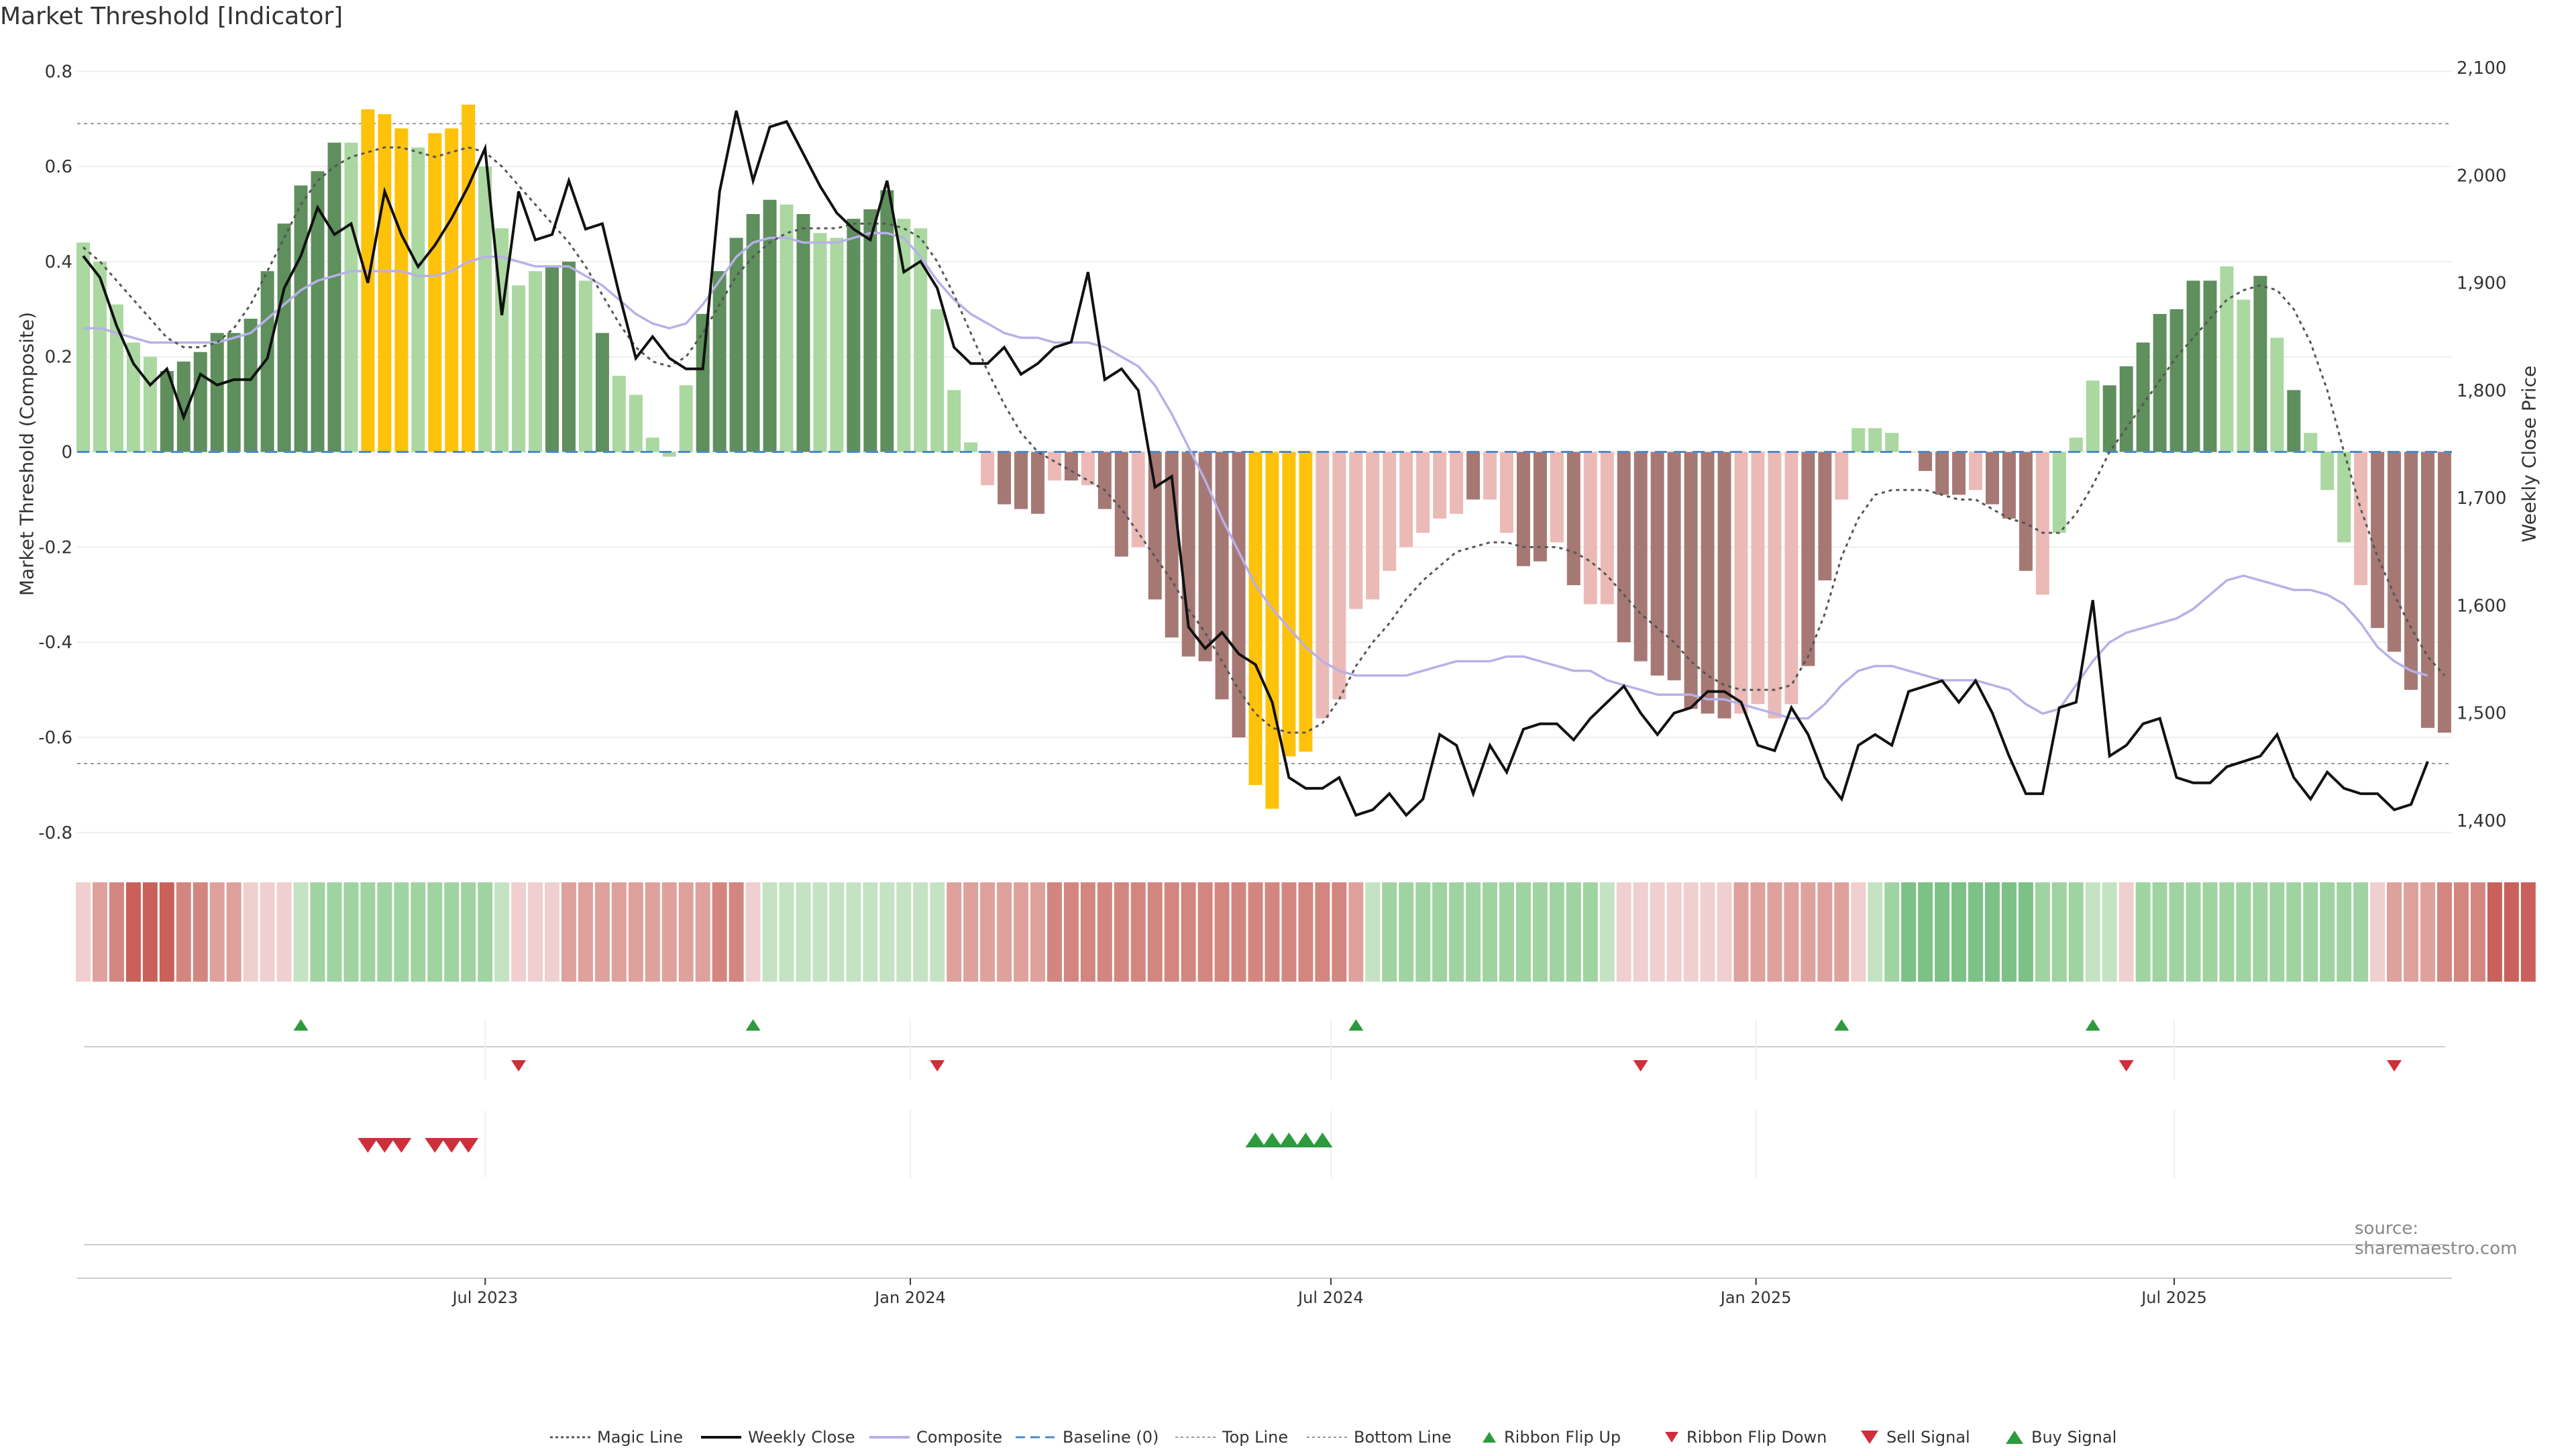 Image resolution: width=2576 pixels, height=1452 pixels. I want to click on legend-item: Magic Line, so click(616, 1438).